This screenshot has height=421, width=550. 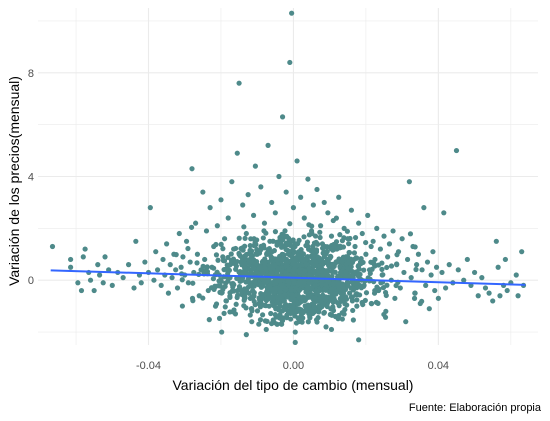 I want to click on trend-line, so click(x=288, y=277).